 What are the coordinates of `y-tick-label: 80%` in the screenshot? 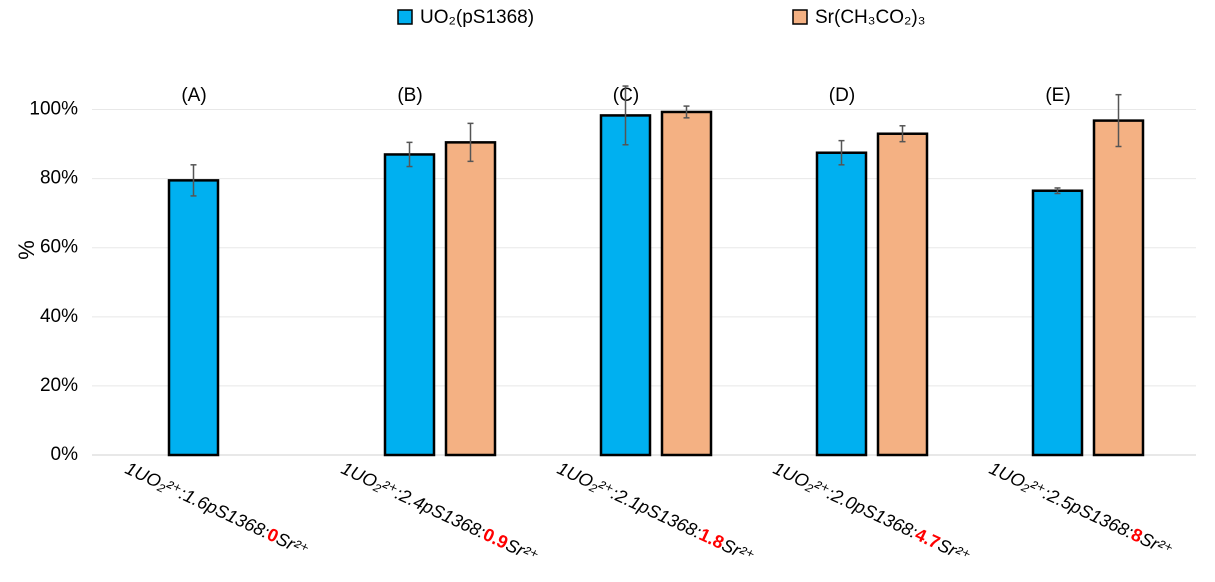 It's located at (59, 178).